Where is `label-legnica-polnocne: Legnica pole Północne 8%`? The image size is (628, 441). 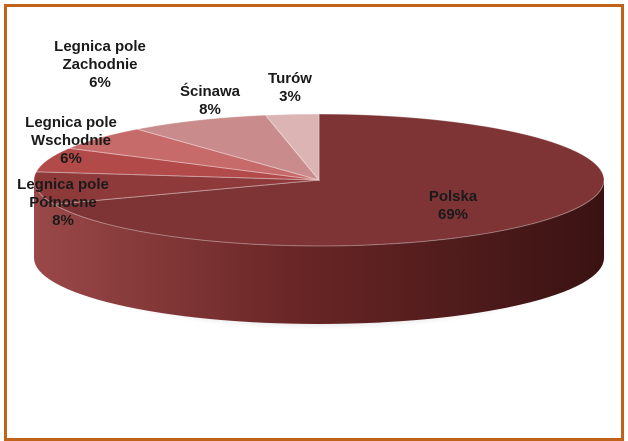 label-legnica-polnocne: Legnica pole Północne 8% is located at coordinates (63, 202).